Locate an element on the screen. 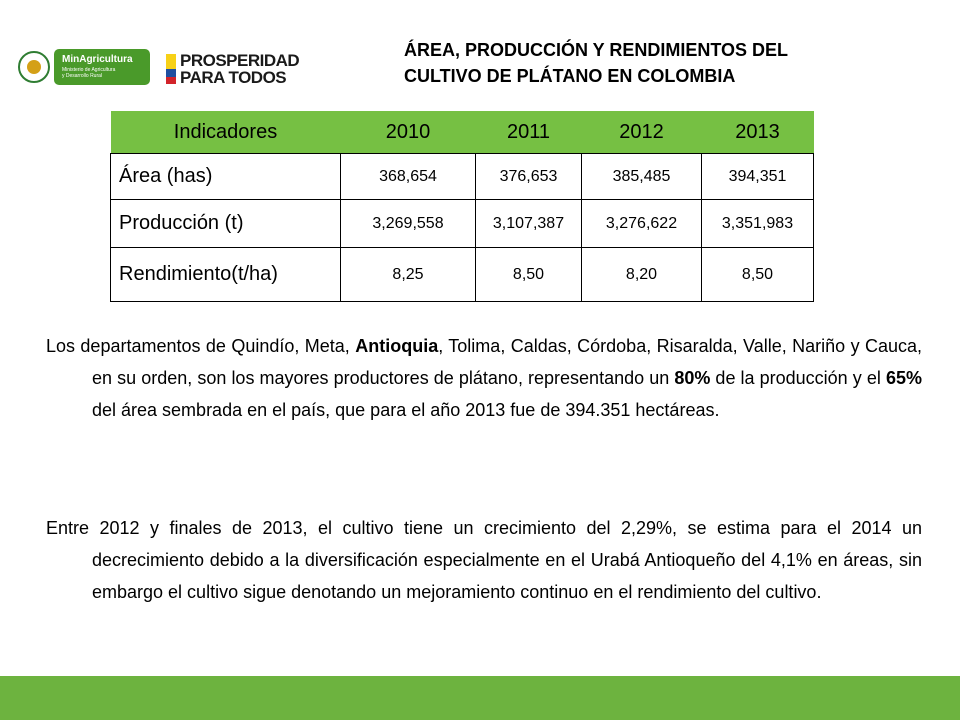 The width and height of the screenshot is (960, 720). table-cell: 376,653 is located at coordinates (528, 176).